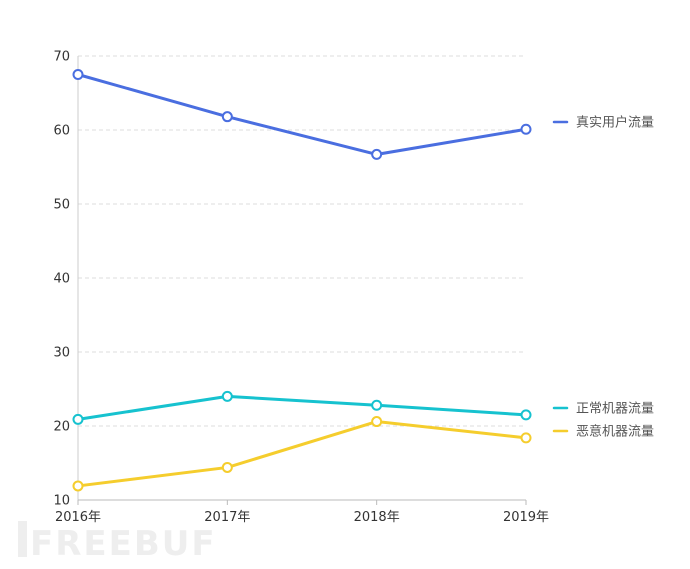 This screenshot has height=569, width=690. What do you see at coordinates (615, 409) in the screenshot?
I see `legend-label: 正常机器流量` at bounding box center [615, 409].